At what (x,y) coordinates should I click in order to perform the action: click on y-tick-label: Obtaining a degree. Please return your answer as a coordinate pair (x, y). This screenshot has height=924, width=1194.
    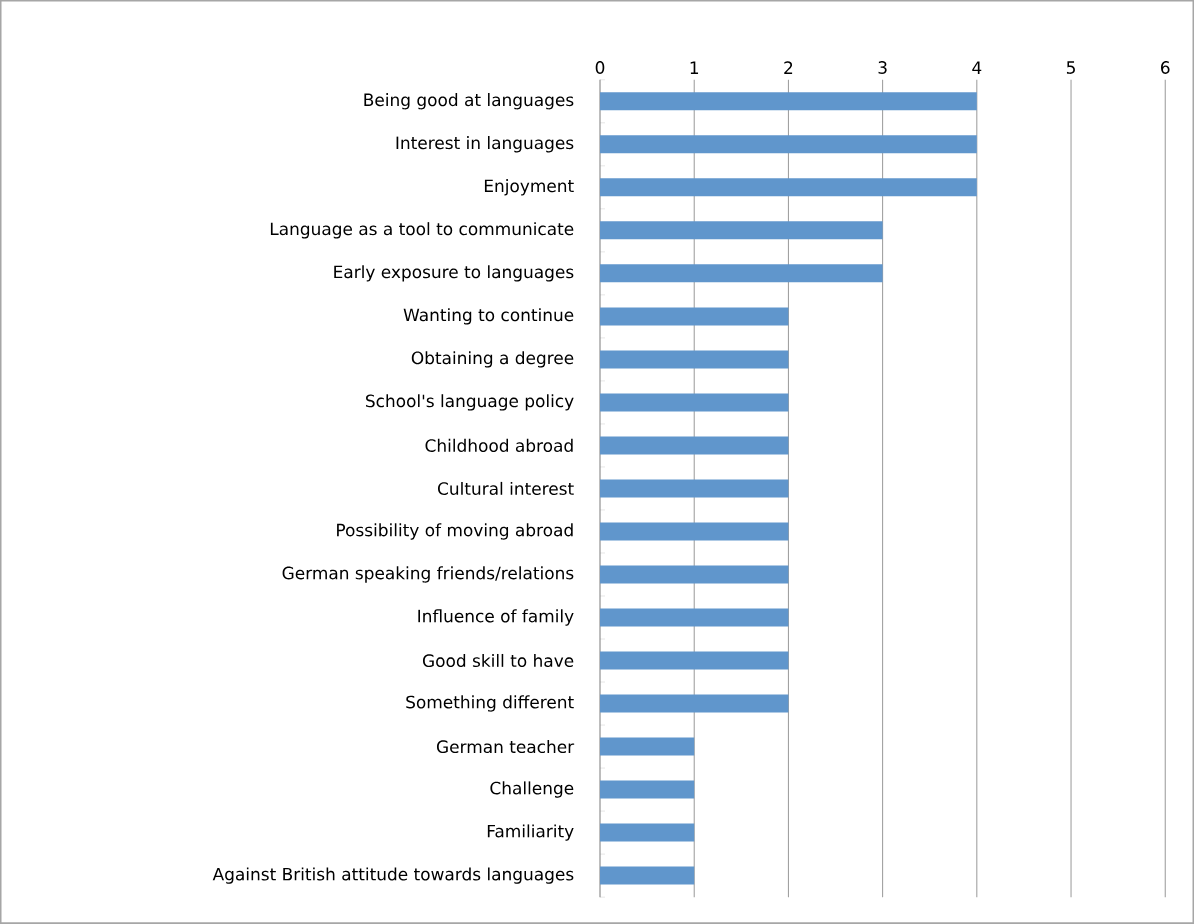
    Looking at the image, I should click on (492, 359).